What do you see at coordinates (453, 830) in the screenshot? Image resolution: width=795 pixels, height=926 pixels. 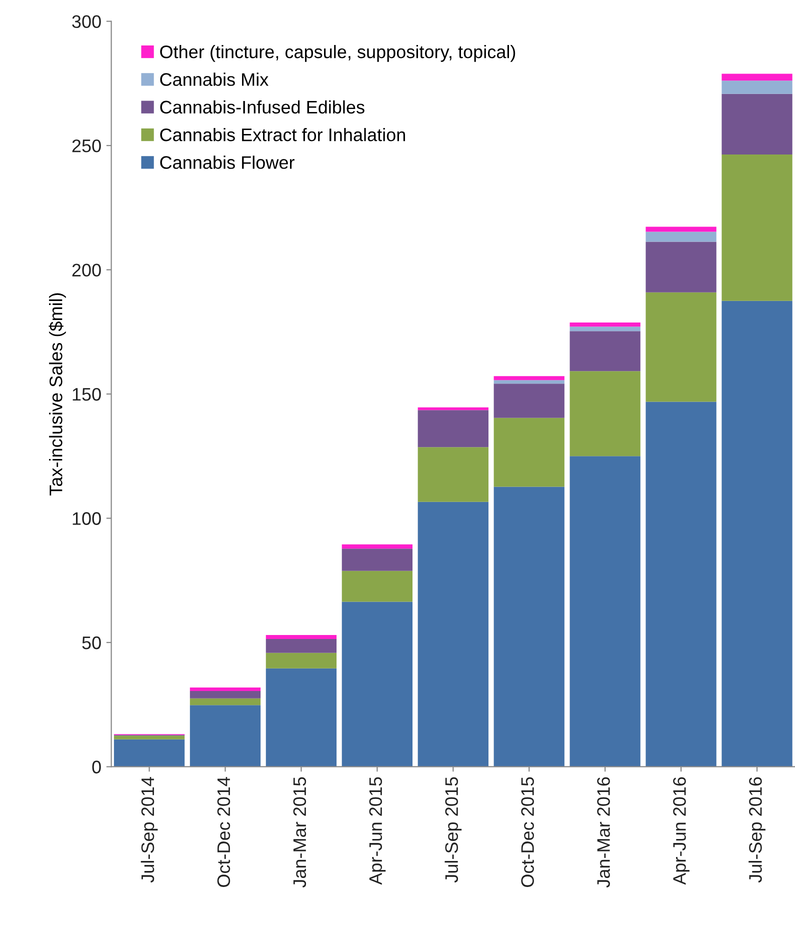 I see `x-tick-label: Jul-Sep 2015` at bounding box center [453, 830].